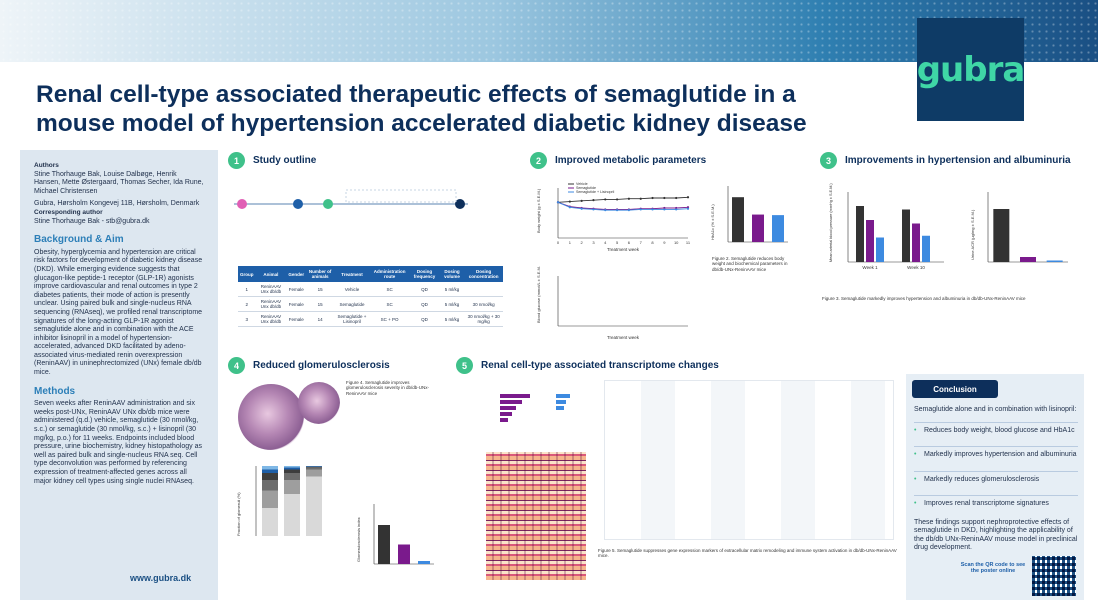 The height and width of the screenshot is (616, 1098). What do you see at coordinates (271, 274) in the screenshot?
I see `table-header: Animal` at bounding box center [271, 274].